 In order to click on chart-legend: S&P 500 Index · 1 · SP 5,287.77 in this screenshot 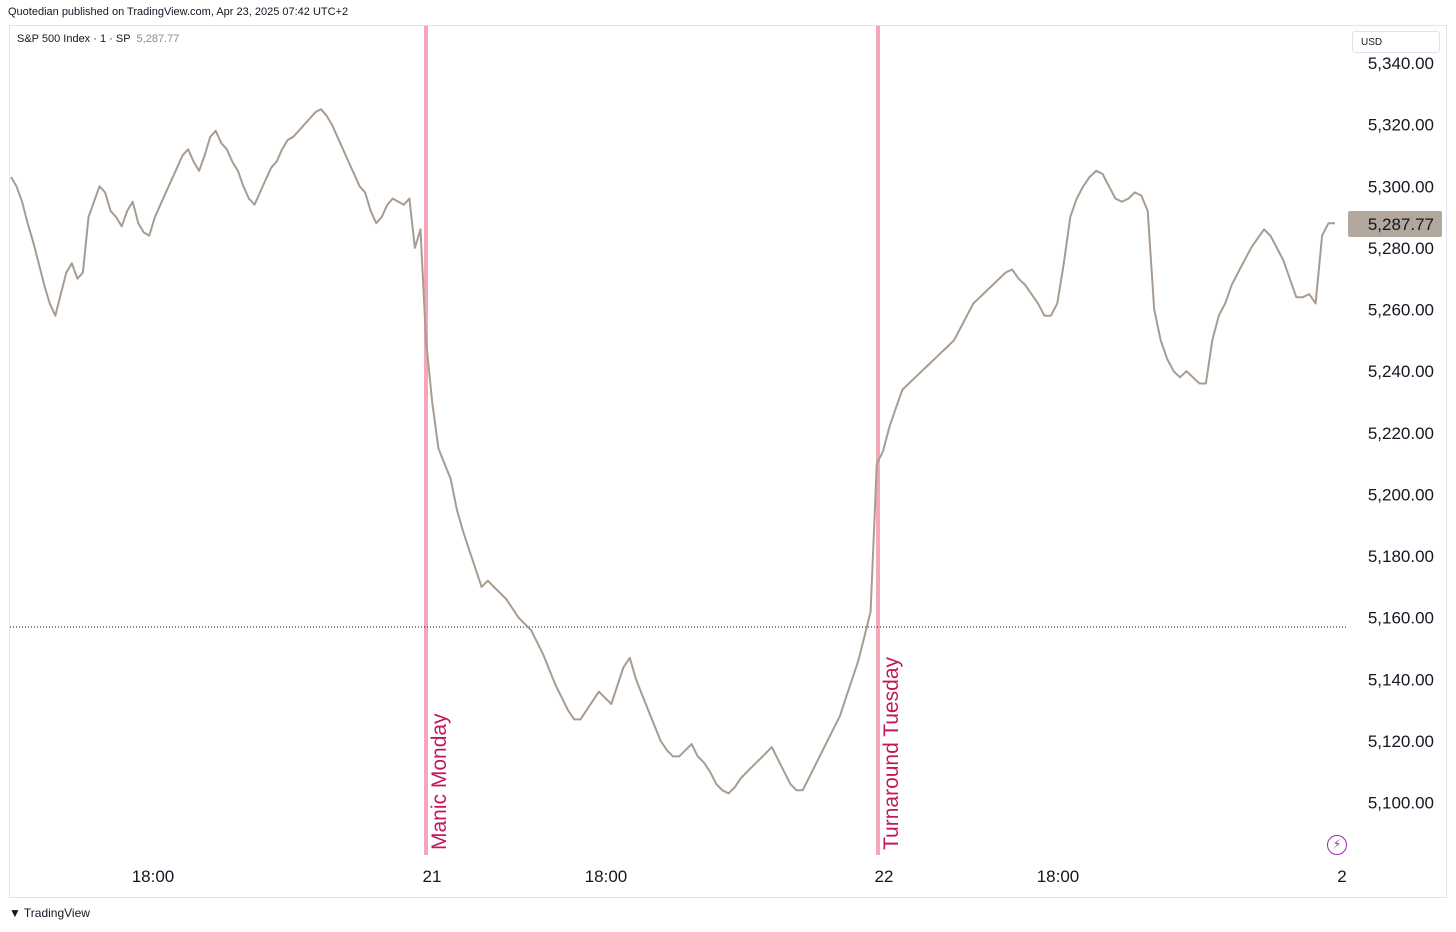, I will do `click(98, 39)`.